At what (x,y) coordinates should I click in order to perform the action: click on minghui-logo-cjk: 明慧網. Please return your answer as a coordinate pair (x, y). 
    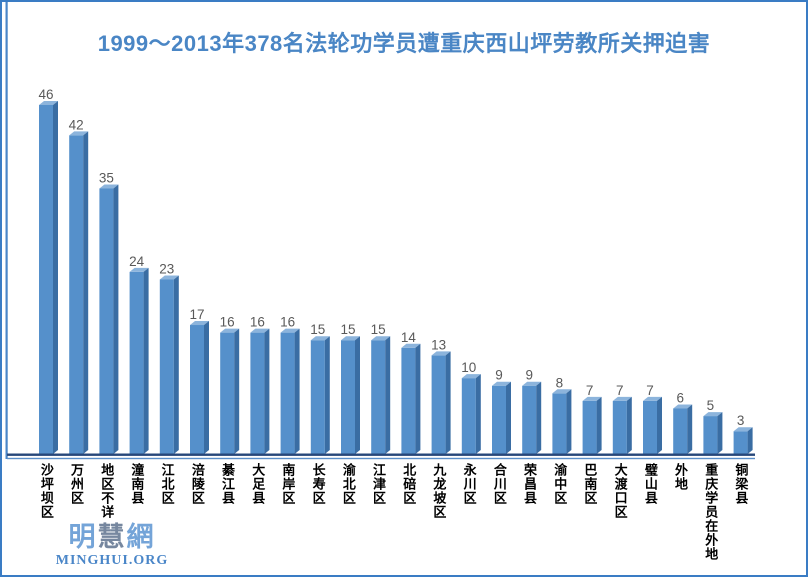
    Looking at the image, I should click on (112, 537).